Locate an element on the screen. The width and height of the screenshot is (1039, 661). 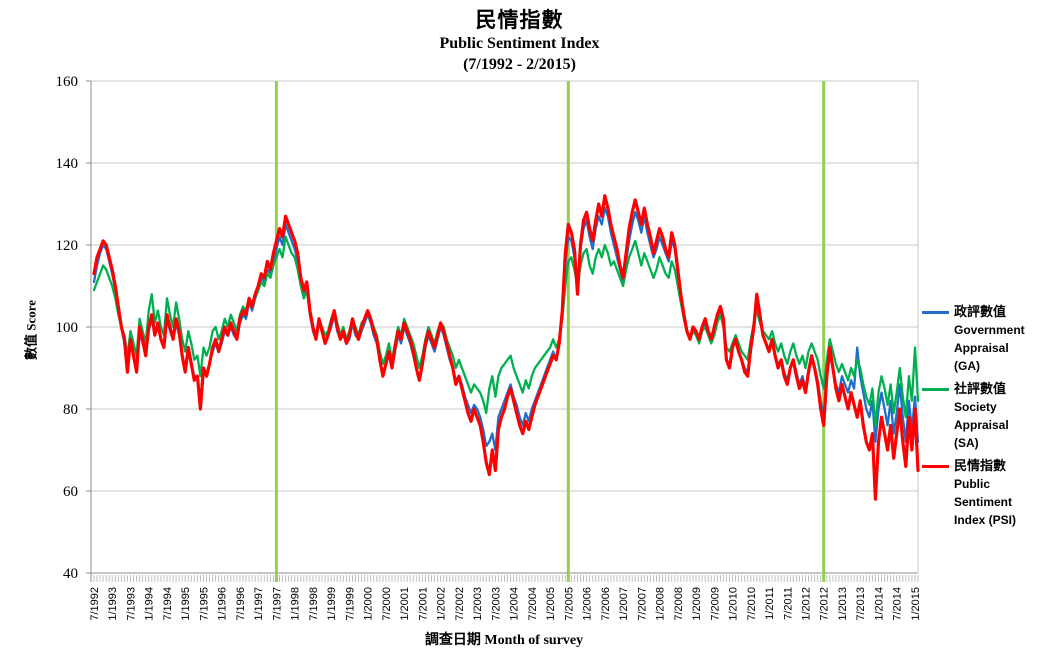
legend-item-sa: 社評數值 Society Appraisal (SA) is located at coordinates (980, 416).